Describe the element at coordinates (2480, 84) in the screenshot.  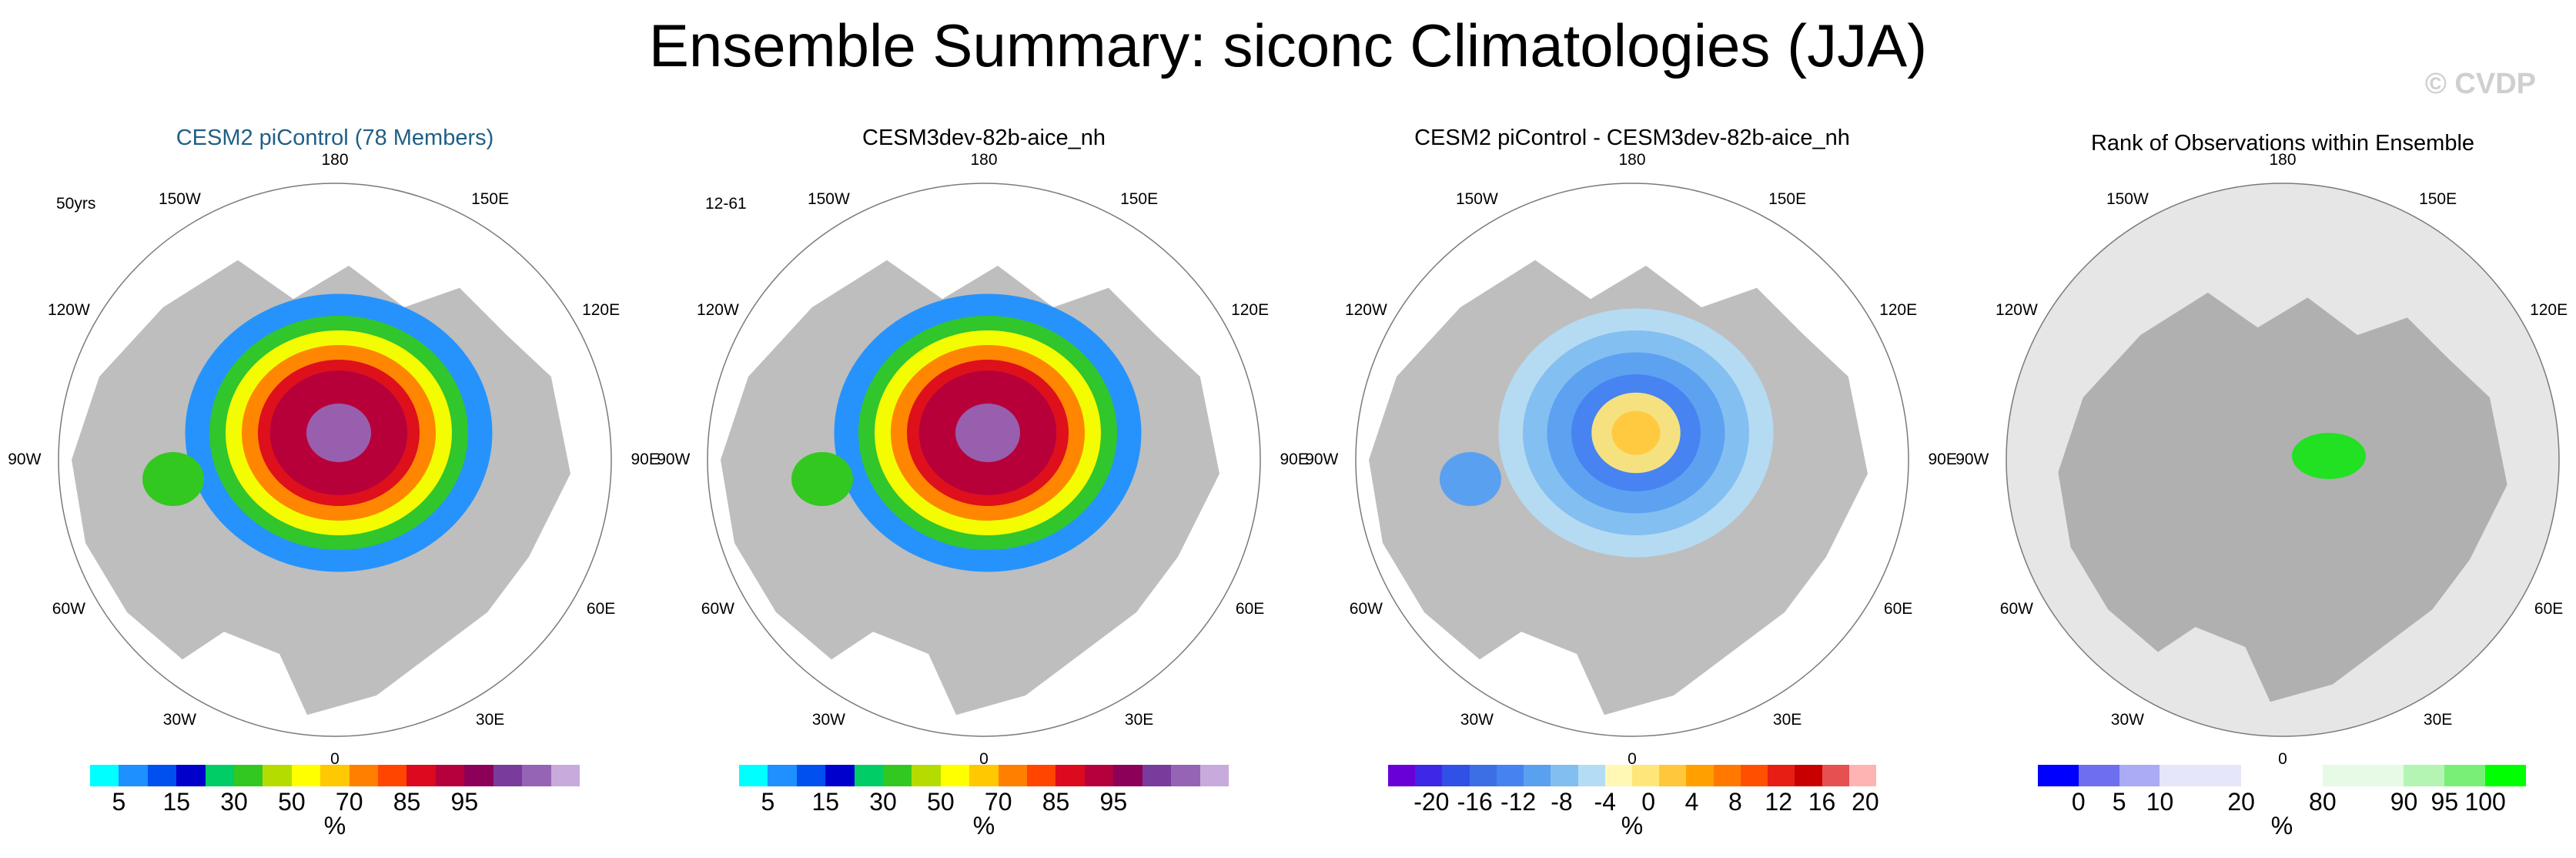
I see `cvdp-watermark: © CVDP` at that location.